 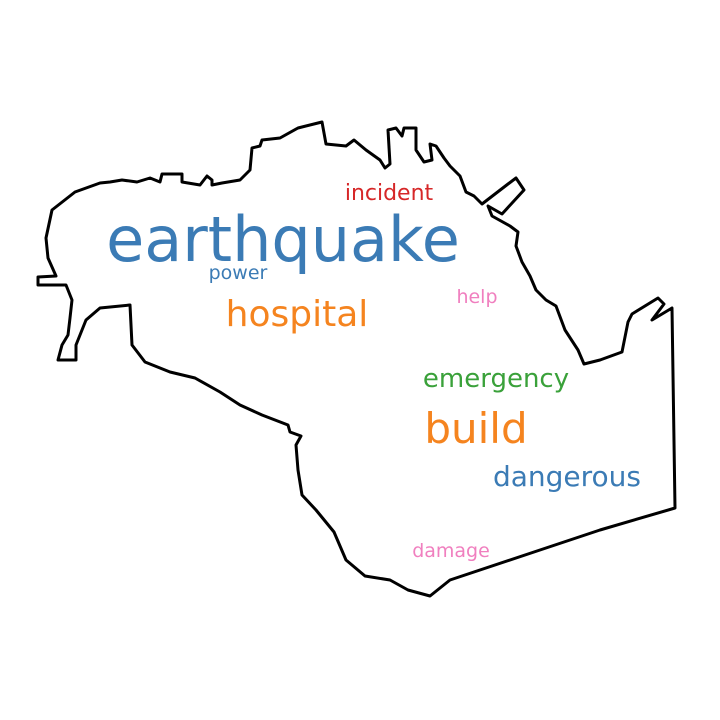 What do you see at coordinates (476, 297) in the screenshot?
I see `word-help: help` at bounding box center [476, 297].